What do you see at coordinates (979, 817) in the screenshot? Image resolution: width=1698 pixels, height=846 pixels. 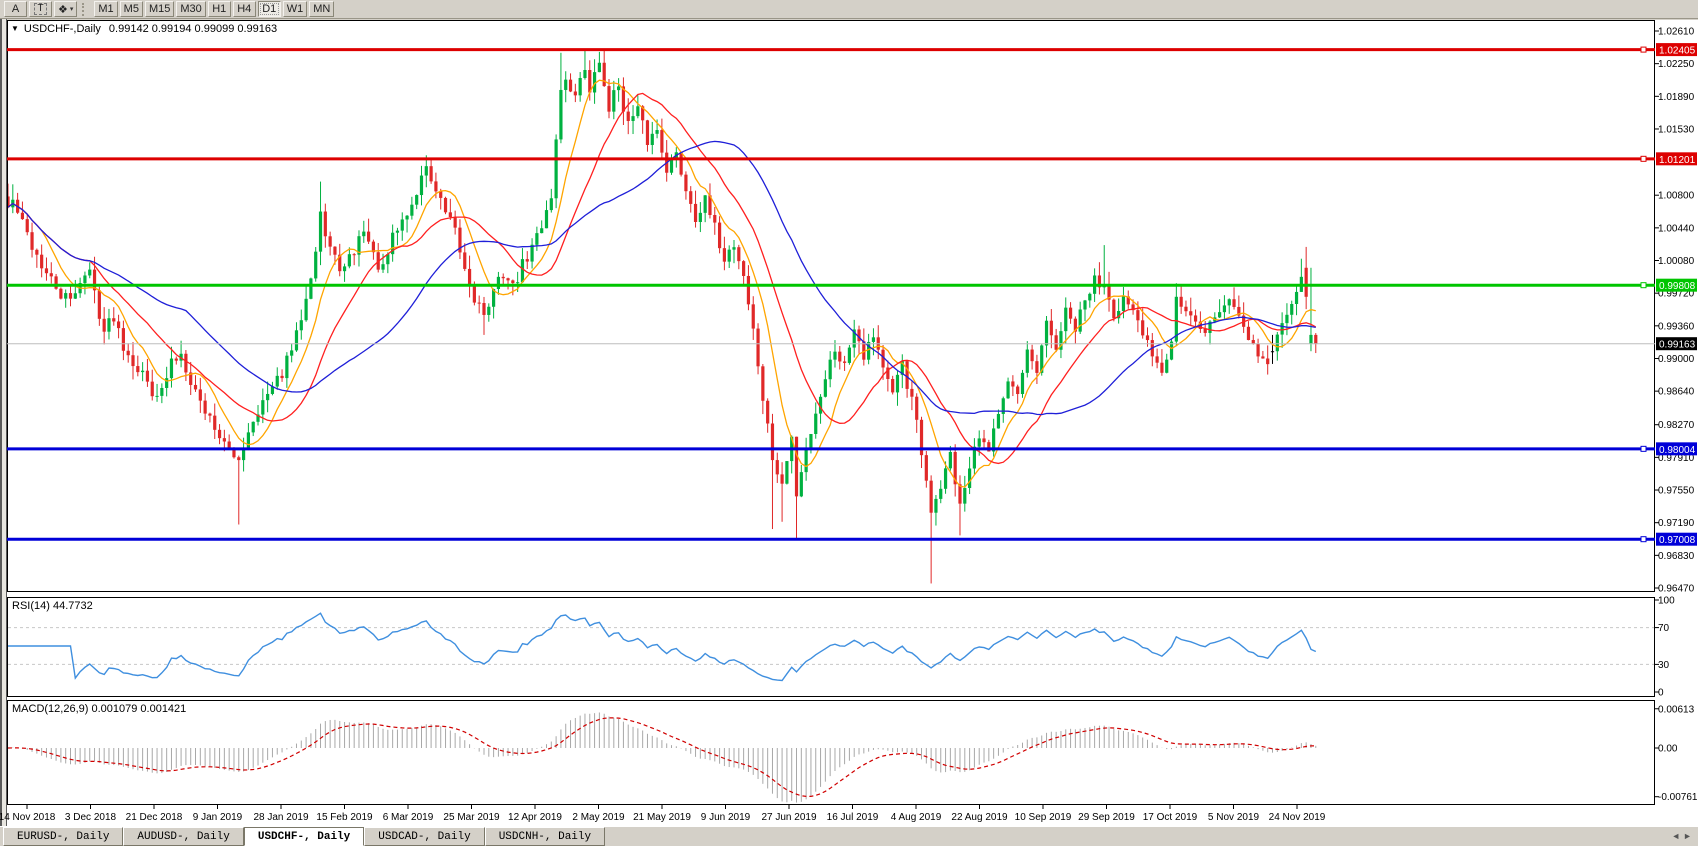 I see `date-axis-label: 22 Aug 2019` at bounding box center [979, 817].